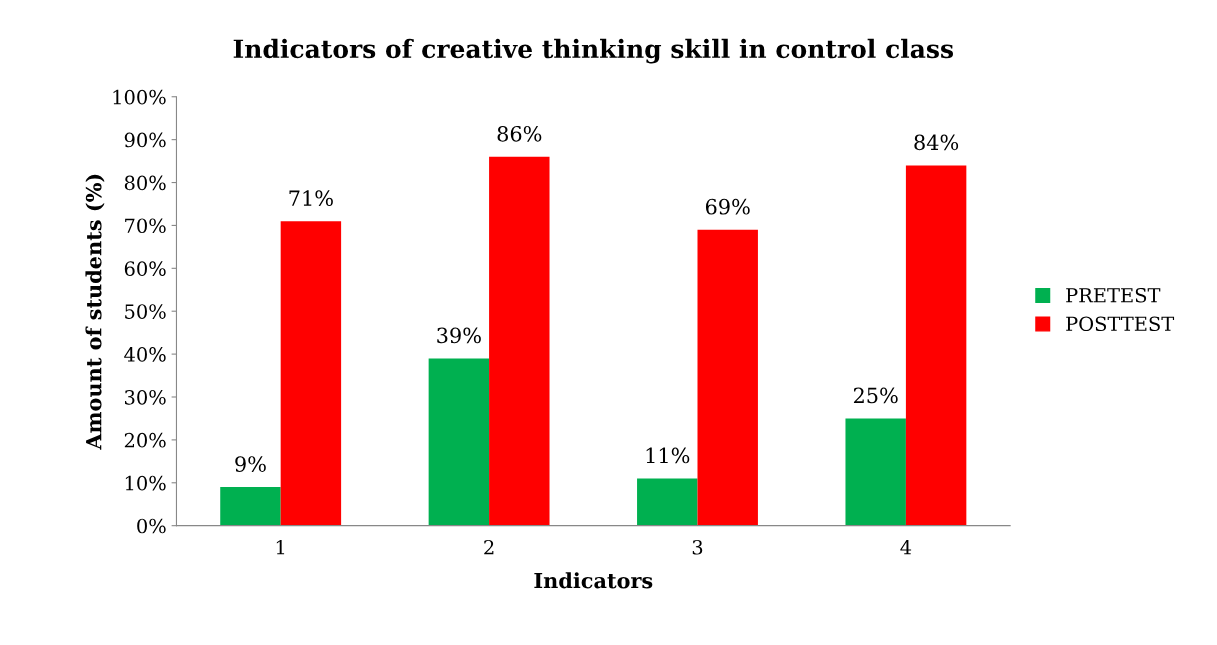 This screenshot has height=645, width=1217. I want to click on y-tick-label: 30%, so click(145, 397).